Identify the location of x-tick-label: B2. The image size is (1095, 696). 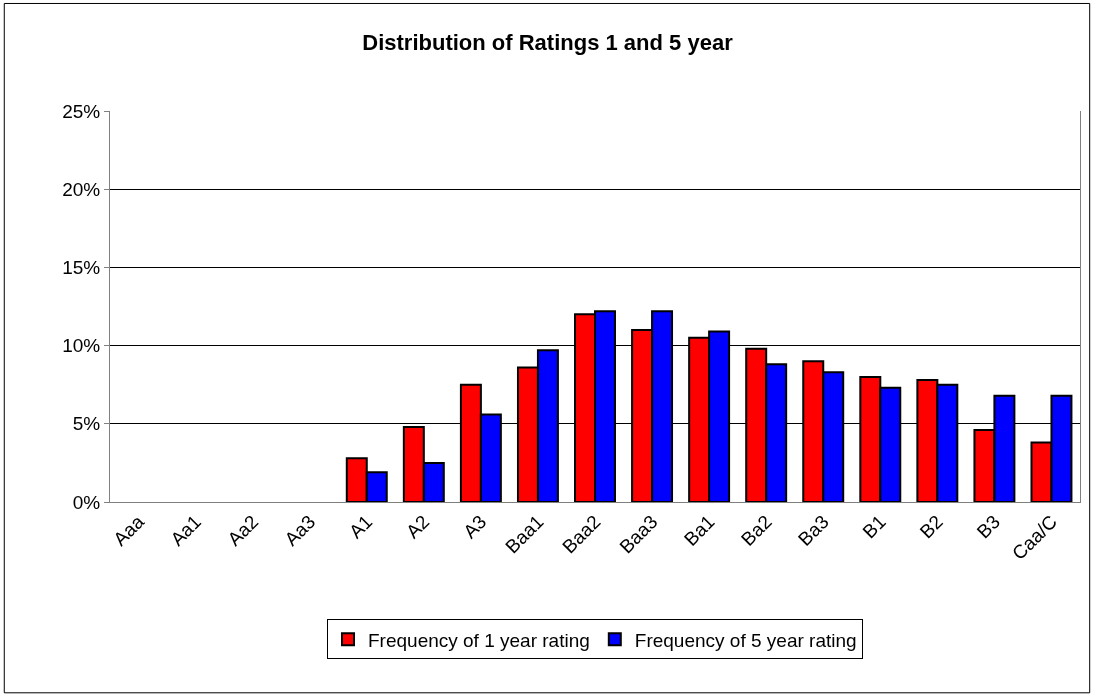
(931, 527).